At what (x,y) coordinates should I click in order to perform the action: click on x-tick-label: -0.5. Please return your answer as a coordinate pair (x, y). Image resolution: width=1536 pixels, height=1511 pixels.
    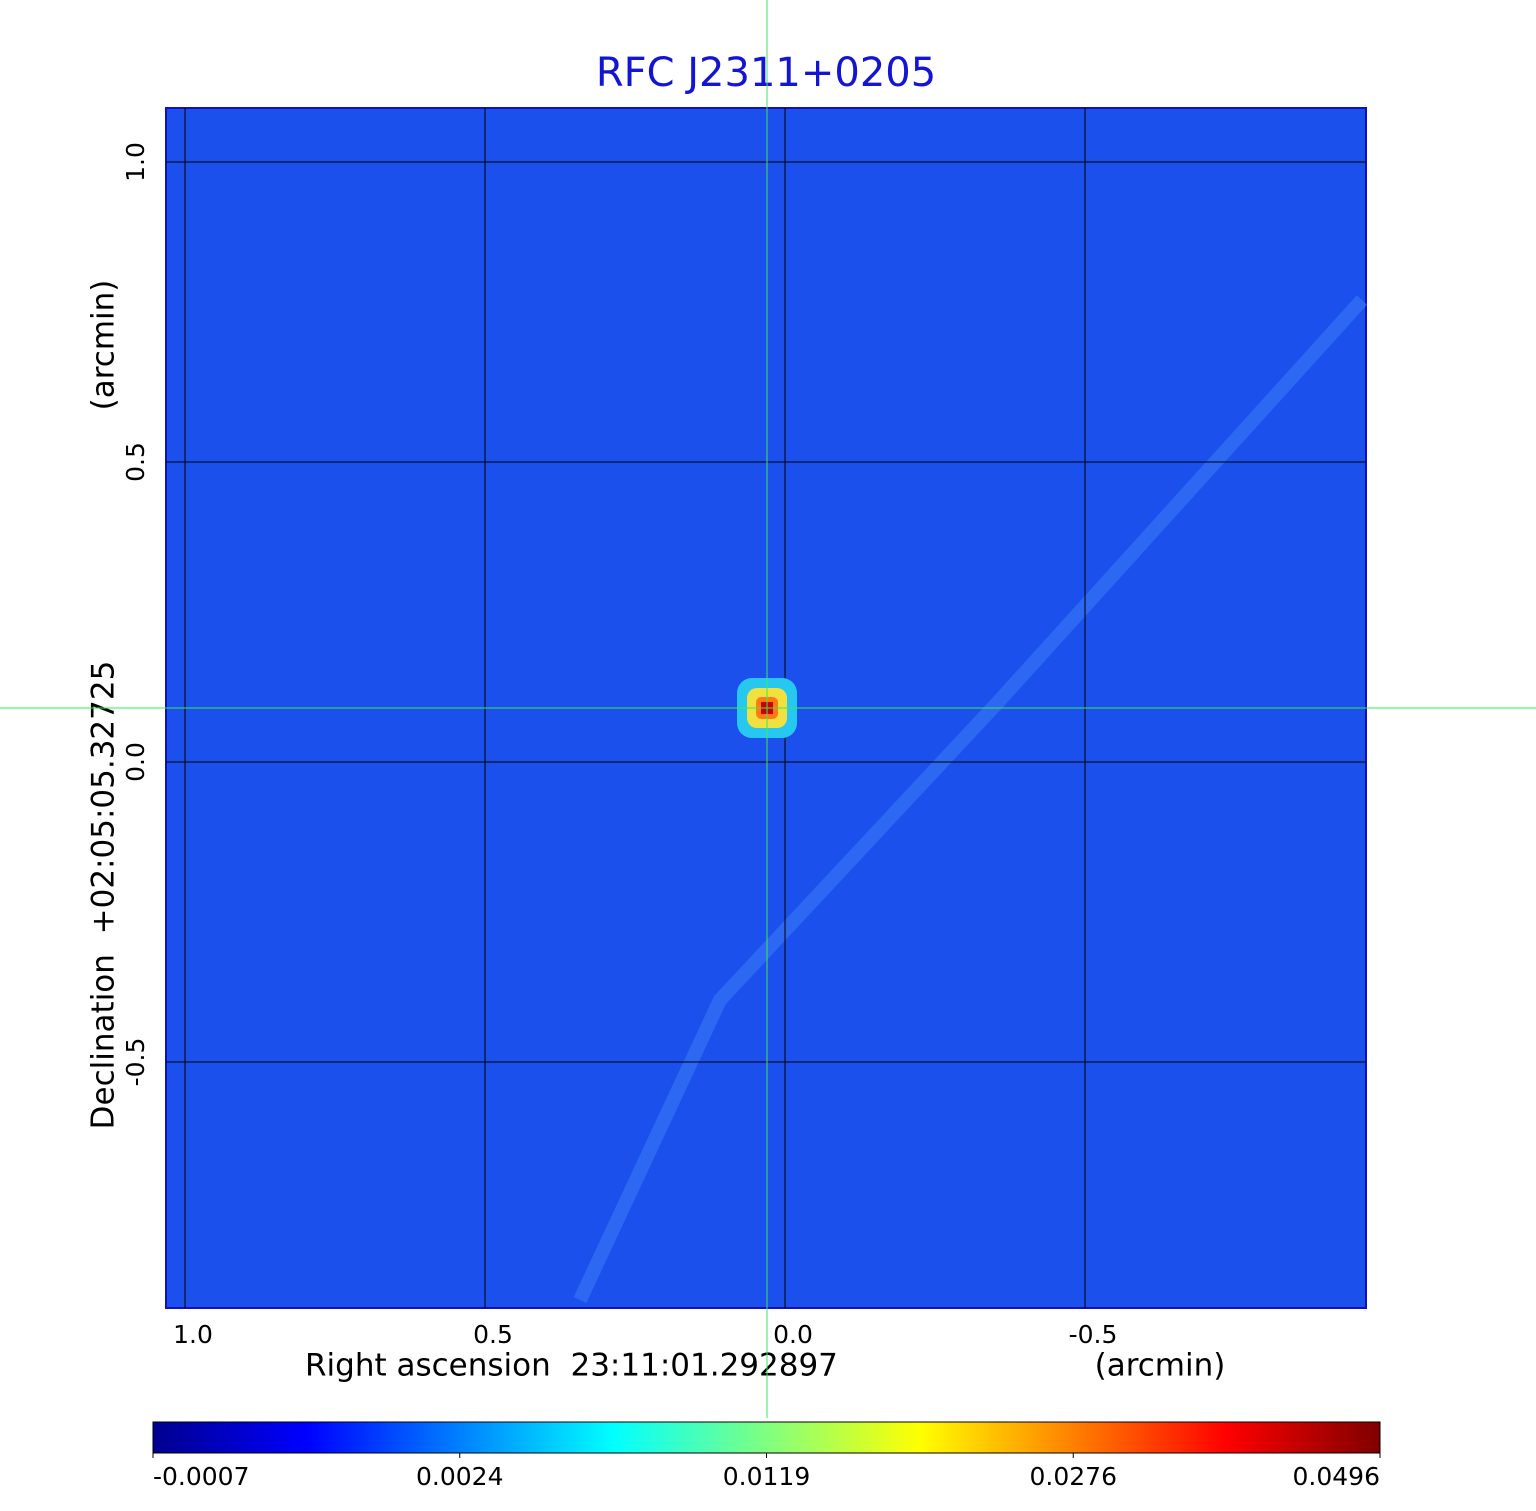
    Looking at the image, I should click on (1093, 1334).